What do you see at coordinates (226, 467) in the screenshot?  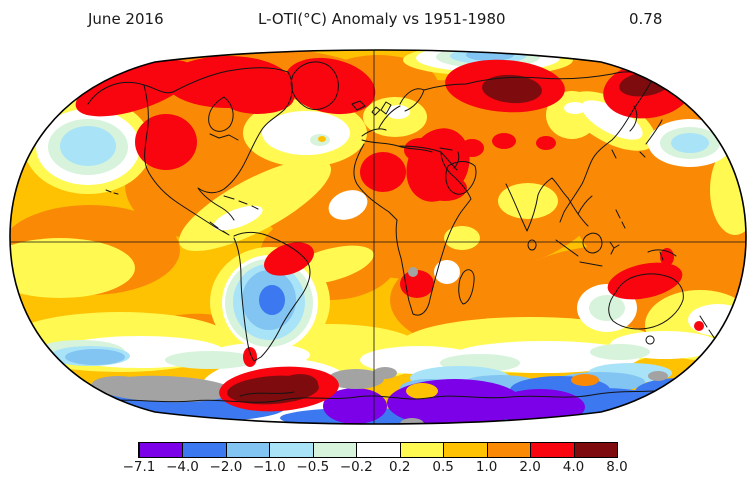 I see `colorbar-tick-label: −2.0` at bounding box center [226, 467].